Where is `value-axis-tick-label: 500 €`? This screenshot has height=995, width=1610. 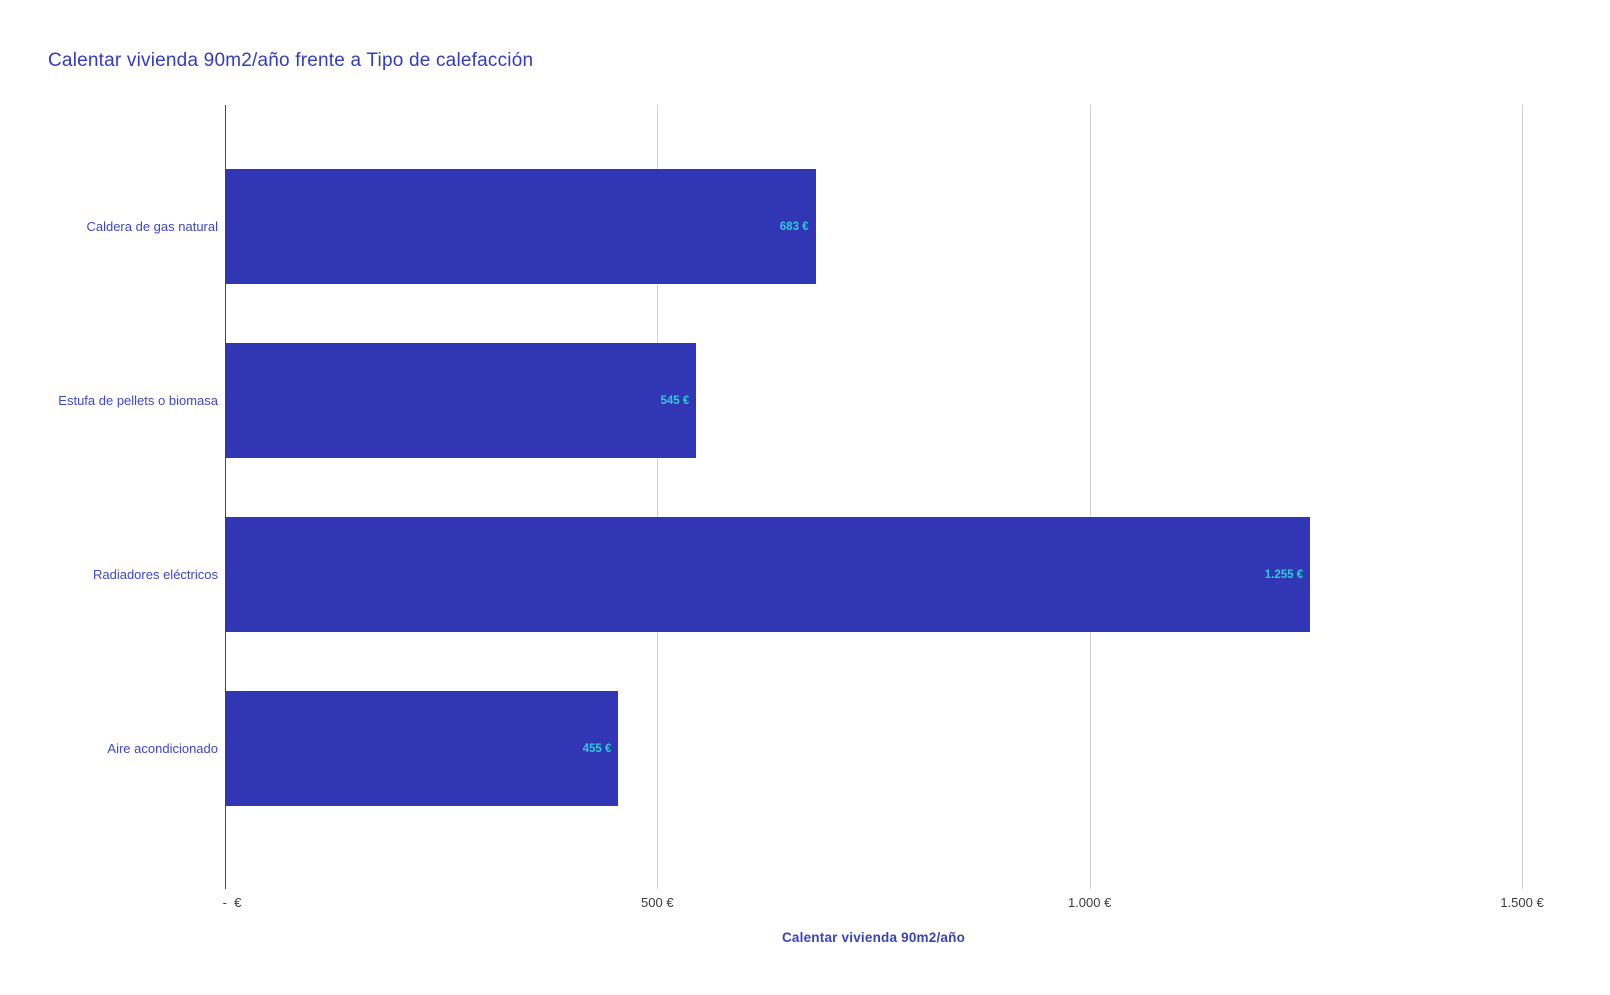
value-axis-tick-label: 500 € is located at coordinates (657, 902).